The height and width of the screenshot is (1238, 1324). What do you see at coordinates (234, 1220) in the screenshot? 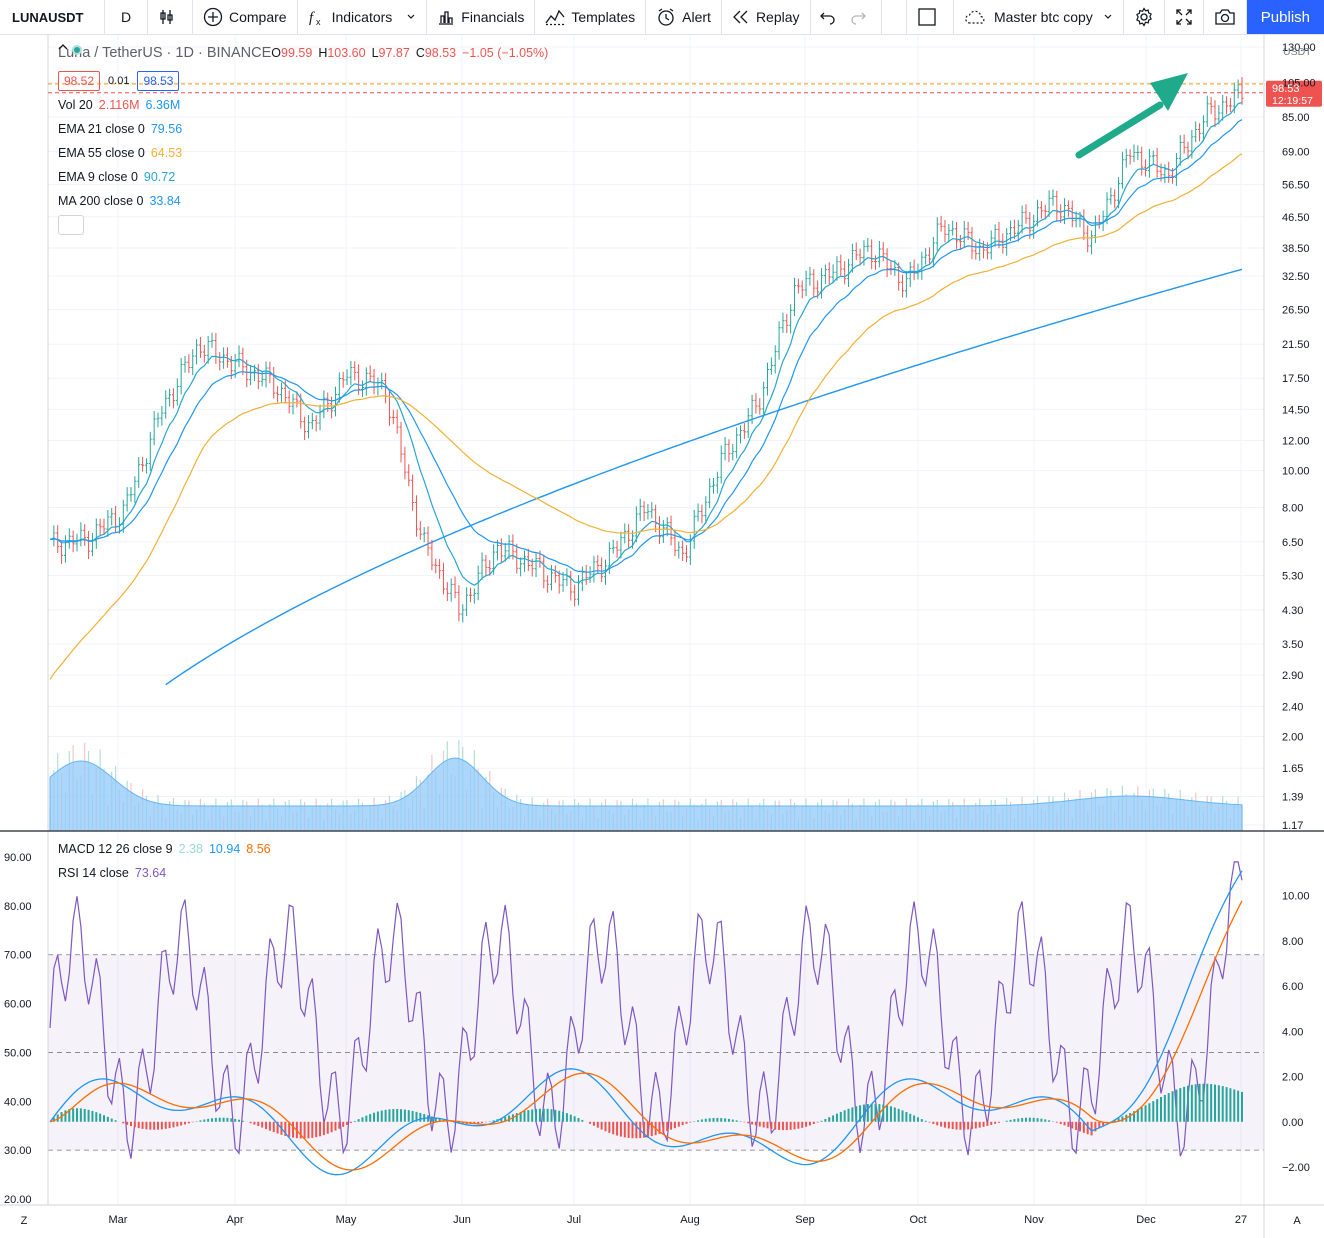
I see `time-tick-label: Apr` at bounding box center [234, 1220].